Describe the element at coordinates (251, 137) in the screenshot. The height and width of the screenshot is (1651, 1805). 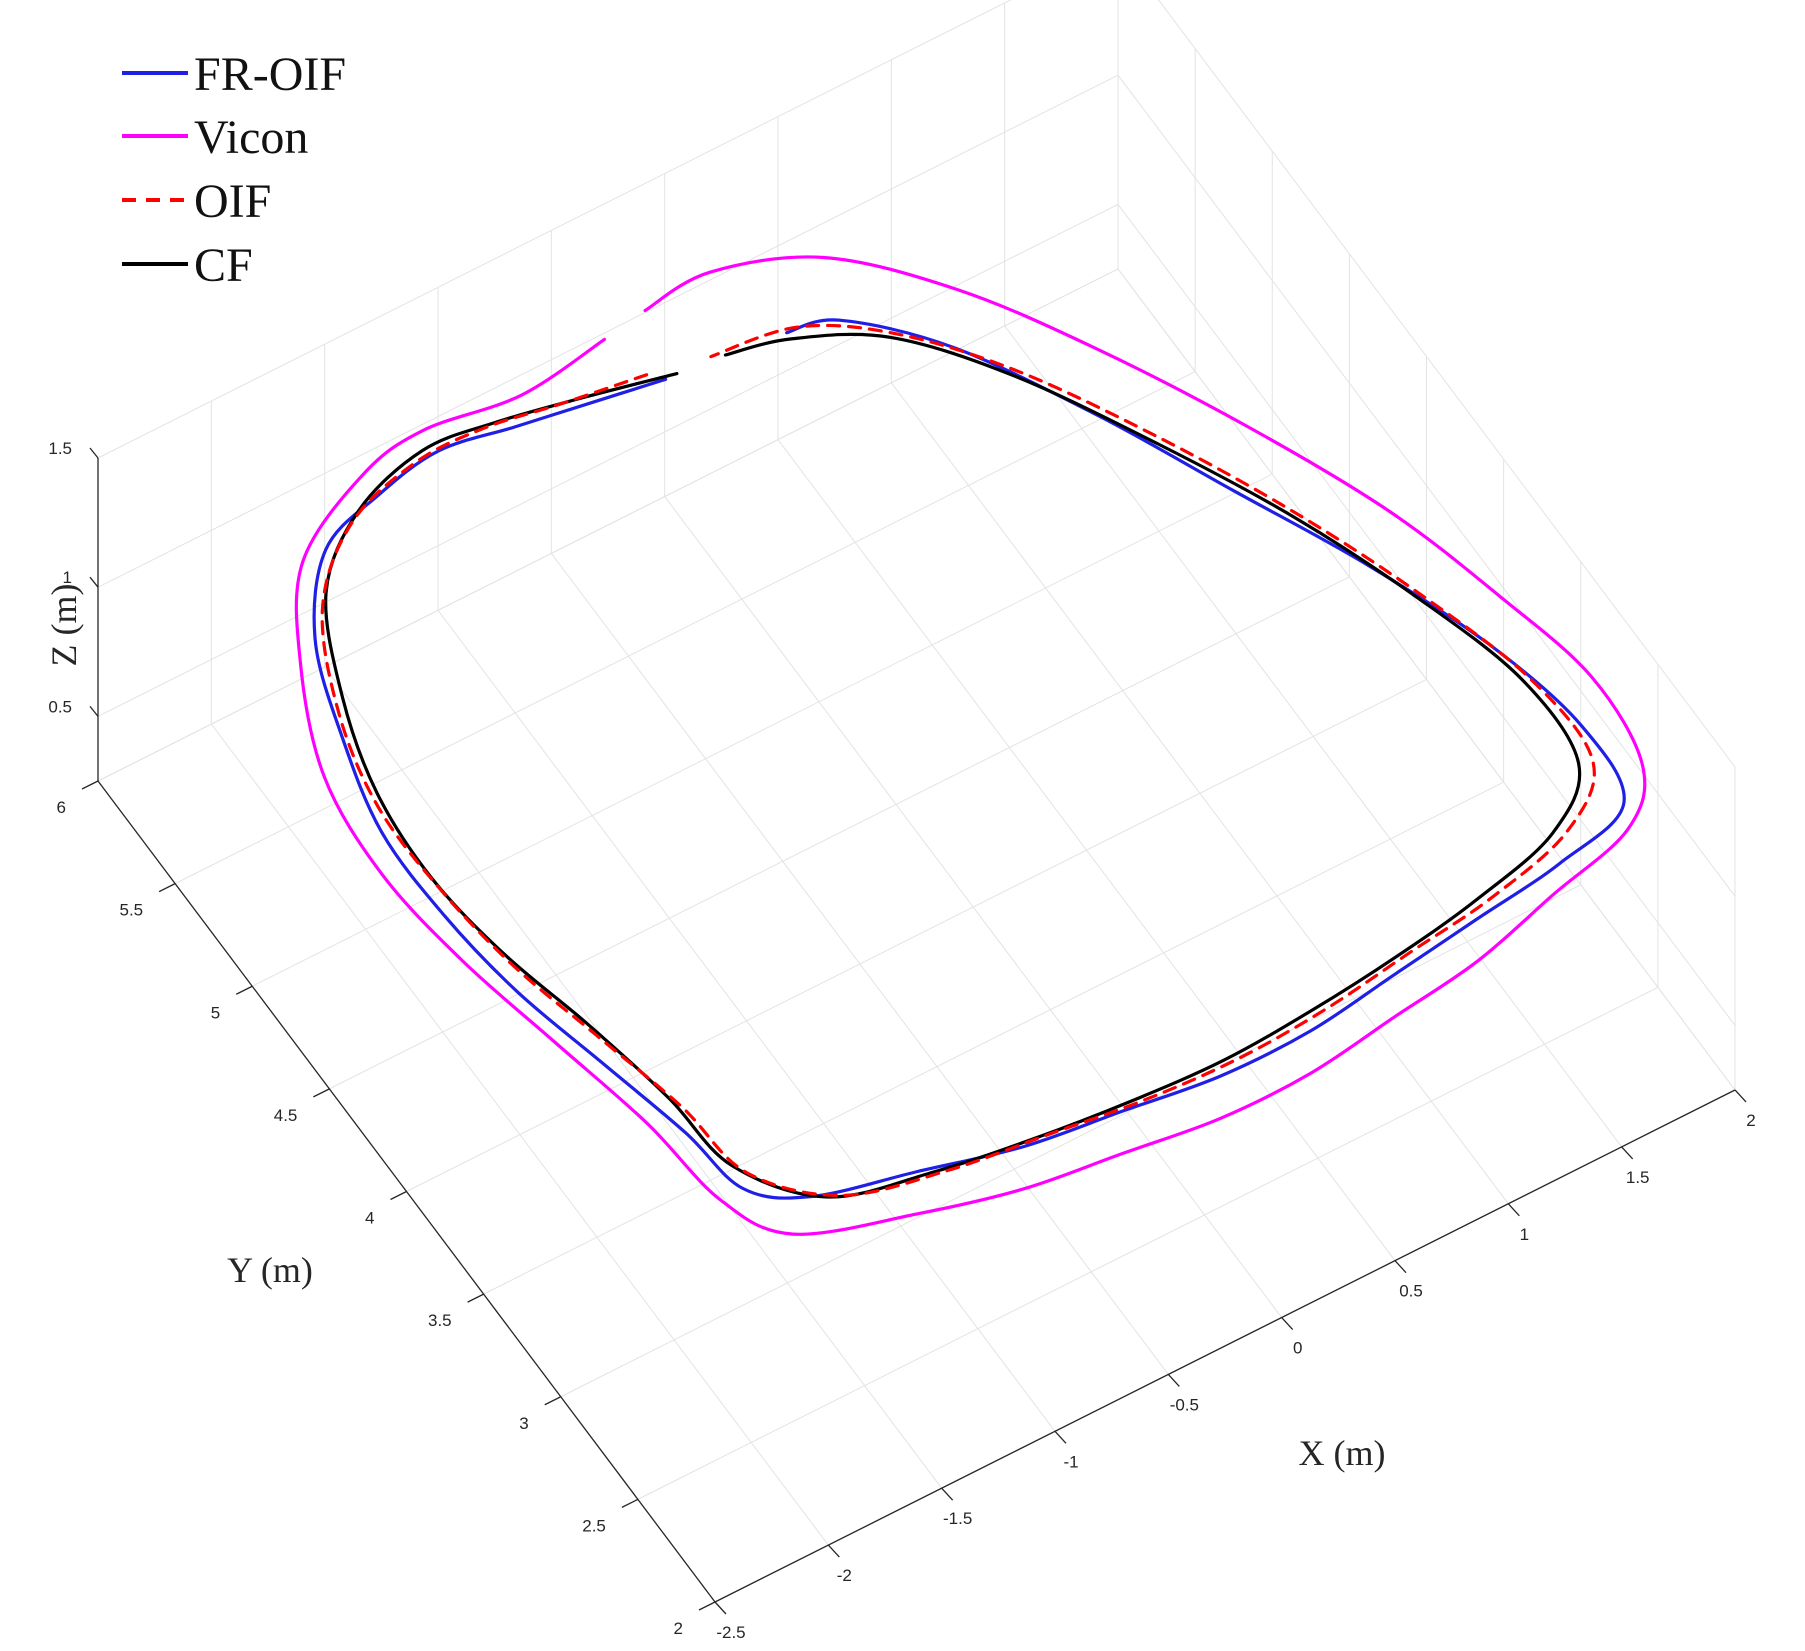
I see `legend-label-vicon: Vicon` at that location.